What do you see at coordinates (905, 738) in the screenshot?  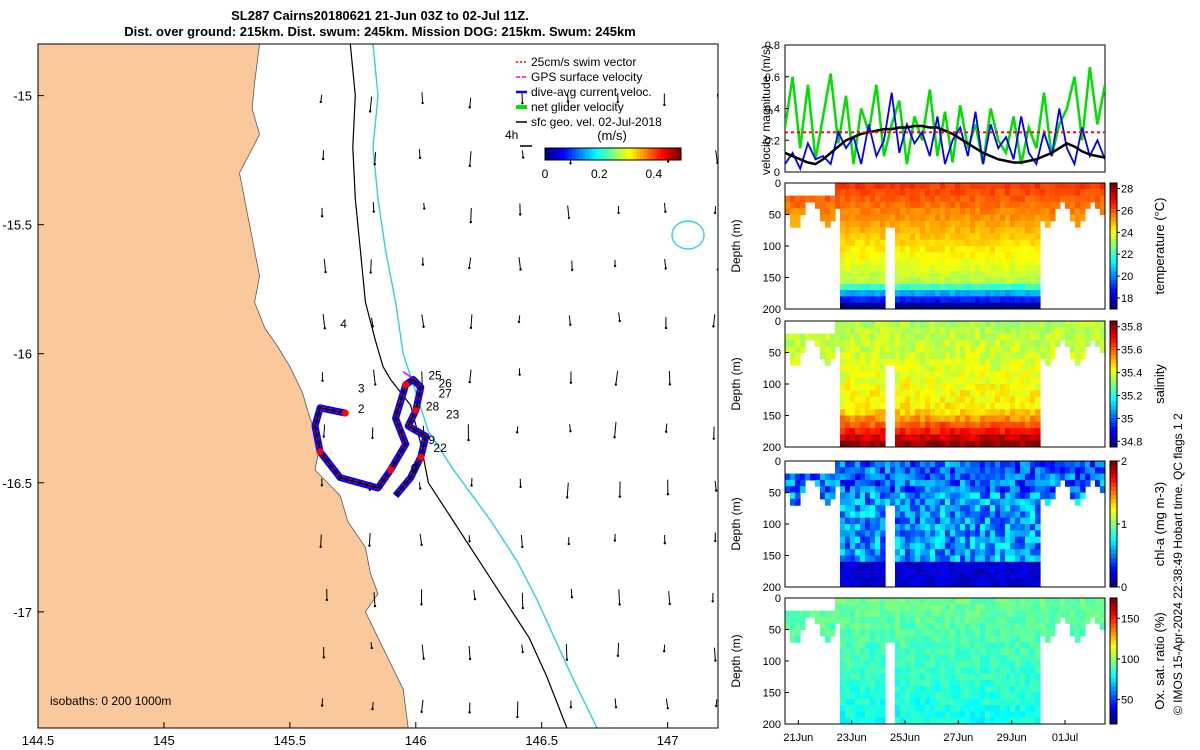 I see `time-xtick-label: 25Jun` at bounding box center [905, 738].